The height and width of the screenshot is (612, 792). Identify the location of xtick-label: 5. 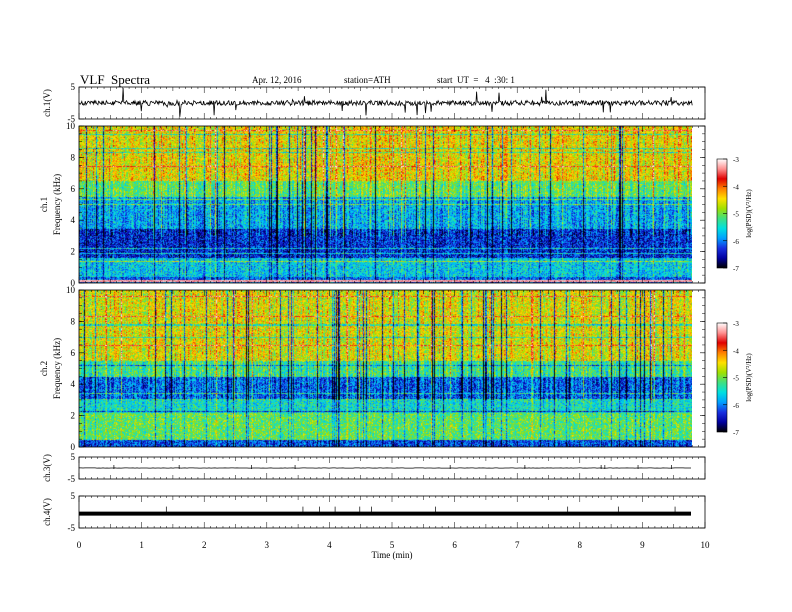
(392, 545).